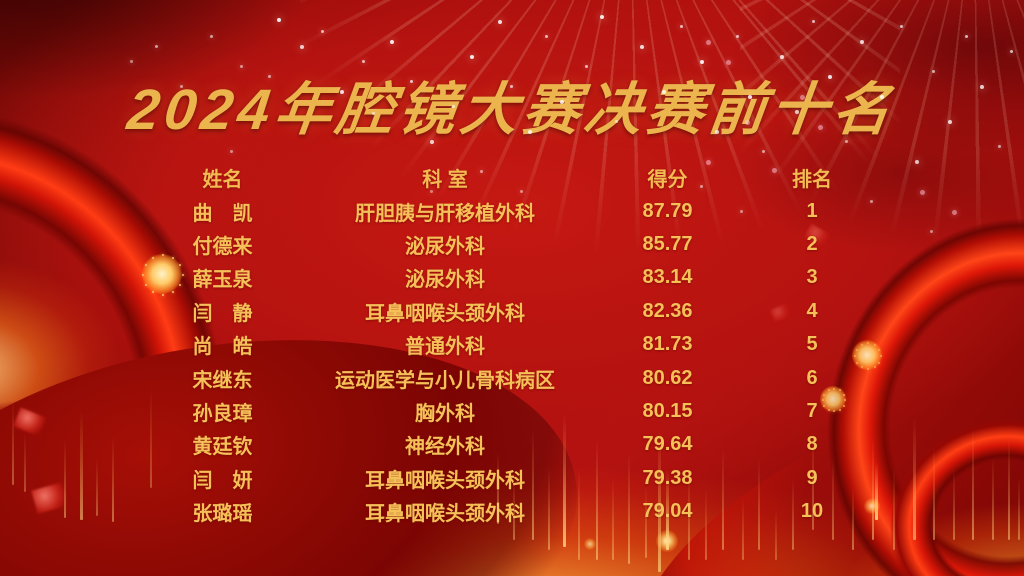 This screenshot has width=1024, height=576. Describe the element at coordinates (812, 277) in the screenshot. I see `cell-rank: 3` at that location.